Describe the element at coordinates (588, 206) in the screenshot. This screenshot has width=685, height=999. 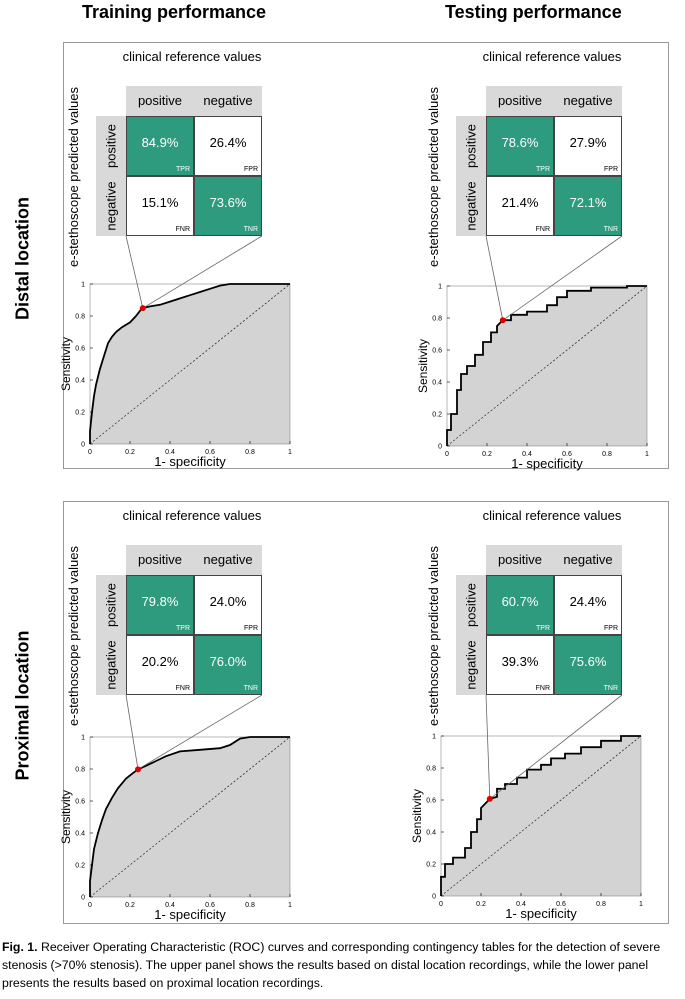
I see `cell-tnr: 72.1% TNR` at that location.